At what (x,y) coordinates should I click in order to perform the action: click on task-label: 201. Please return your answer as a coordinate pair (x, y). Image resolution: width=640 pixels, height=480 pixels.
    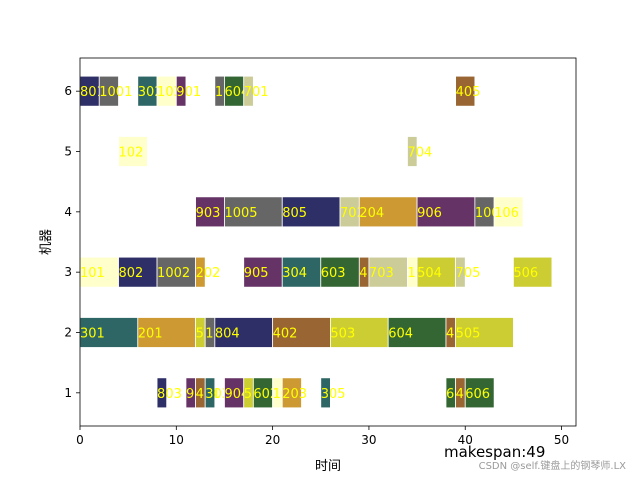
    Looking at the image, I should click on (150, 333).